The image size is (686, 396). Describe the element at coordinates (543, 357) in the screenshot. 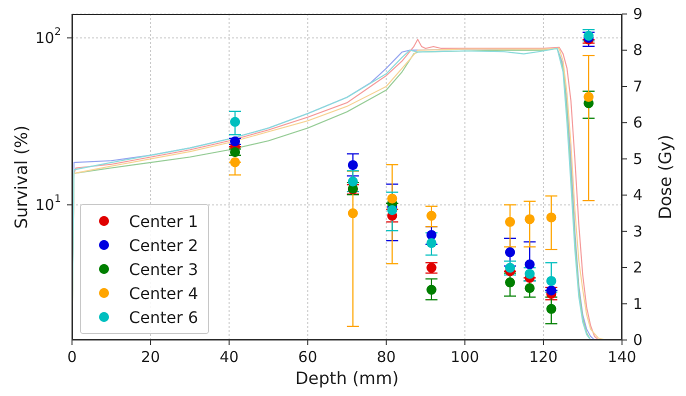

I see `x-tick-label: 120` at that location.